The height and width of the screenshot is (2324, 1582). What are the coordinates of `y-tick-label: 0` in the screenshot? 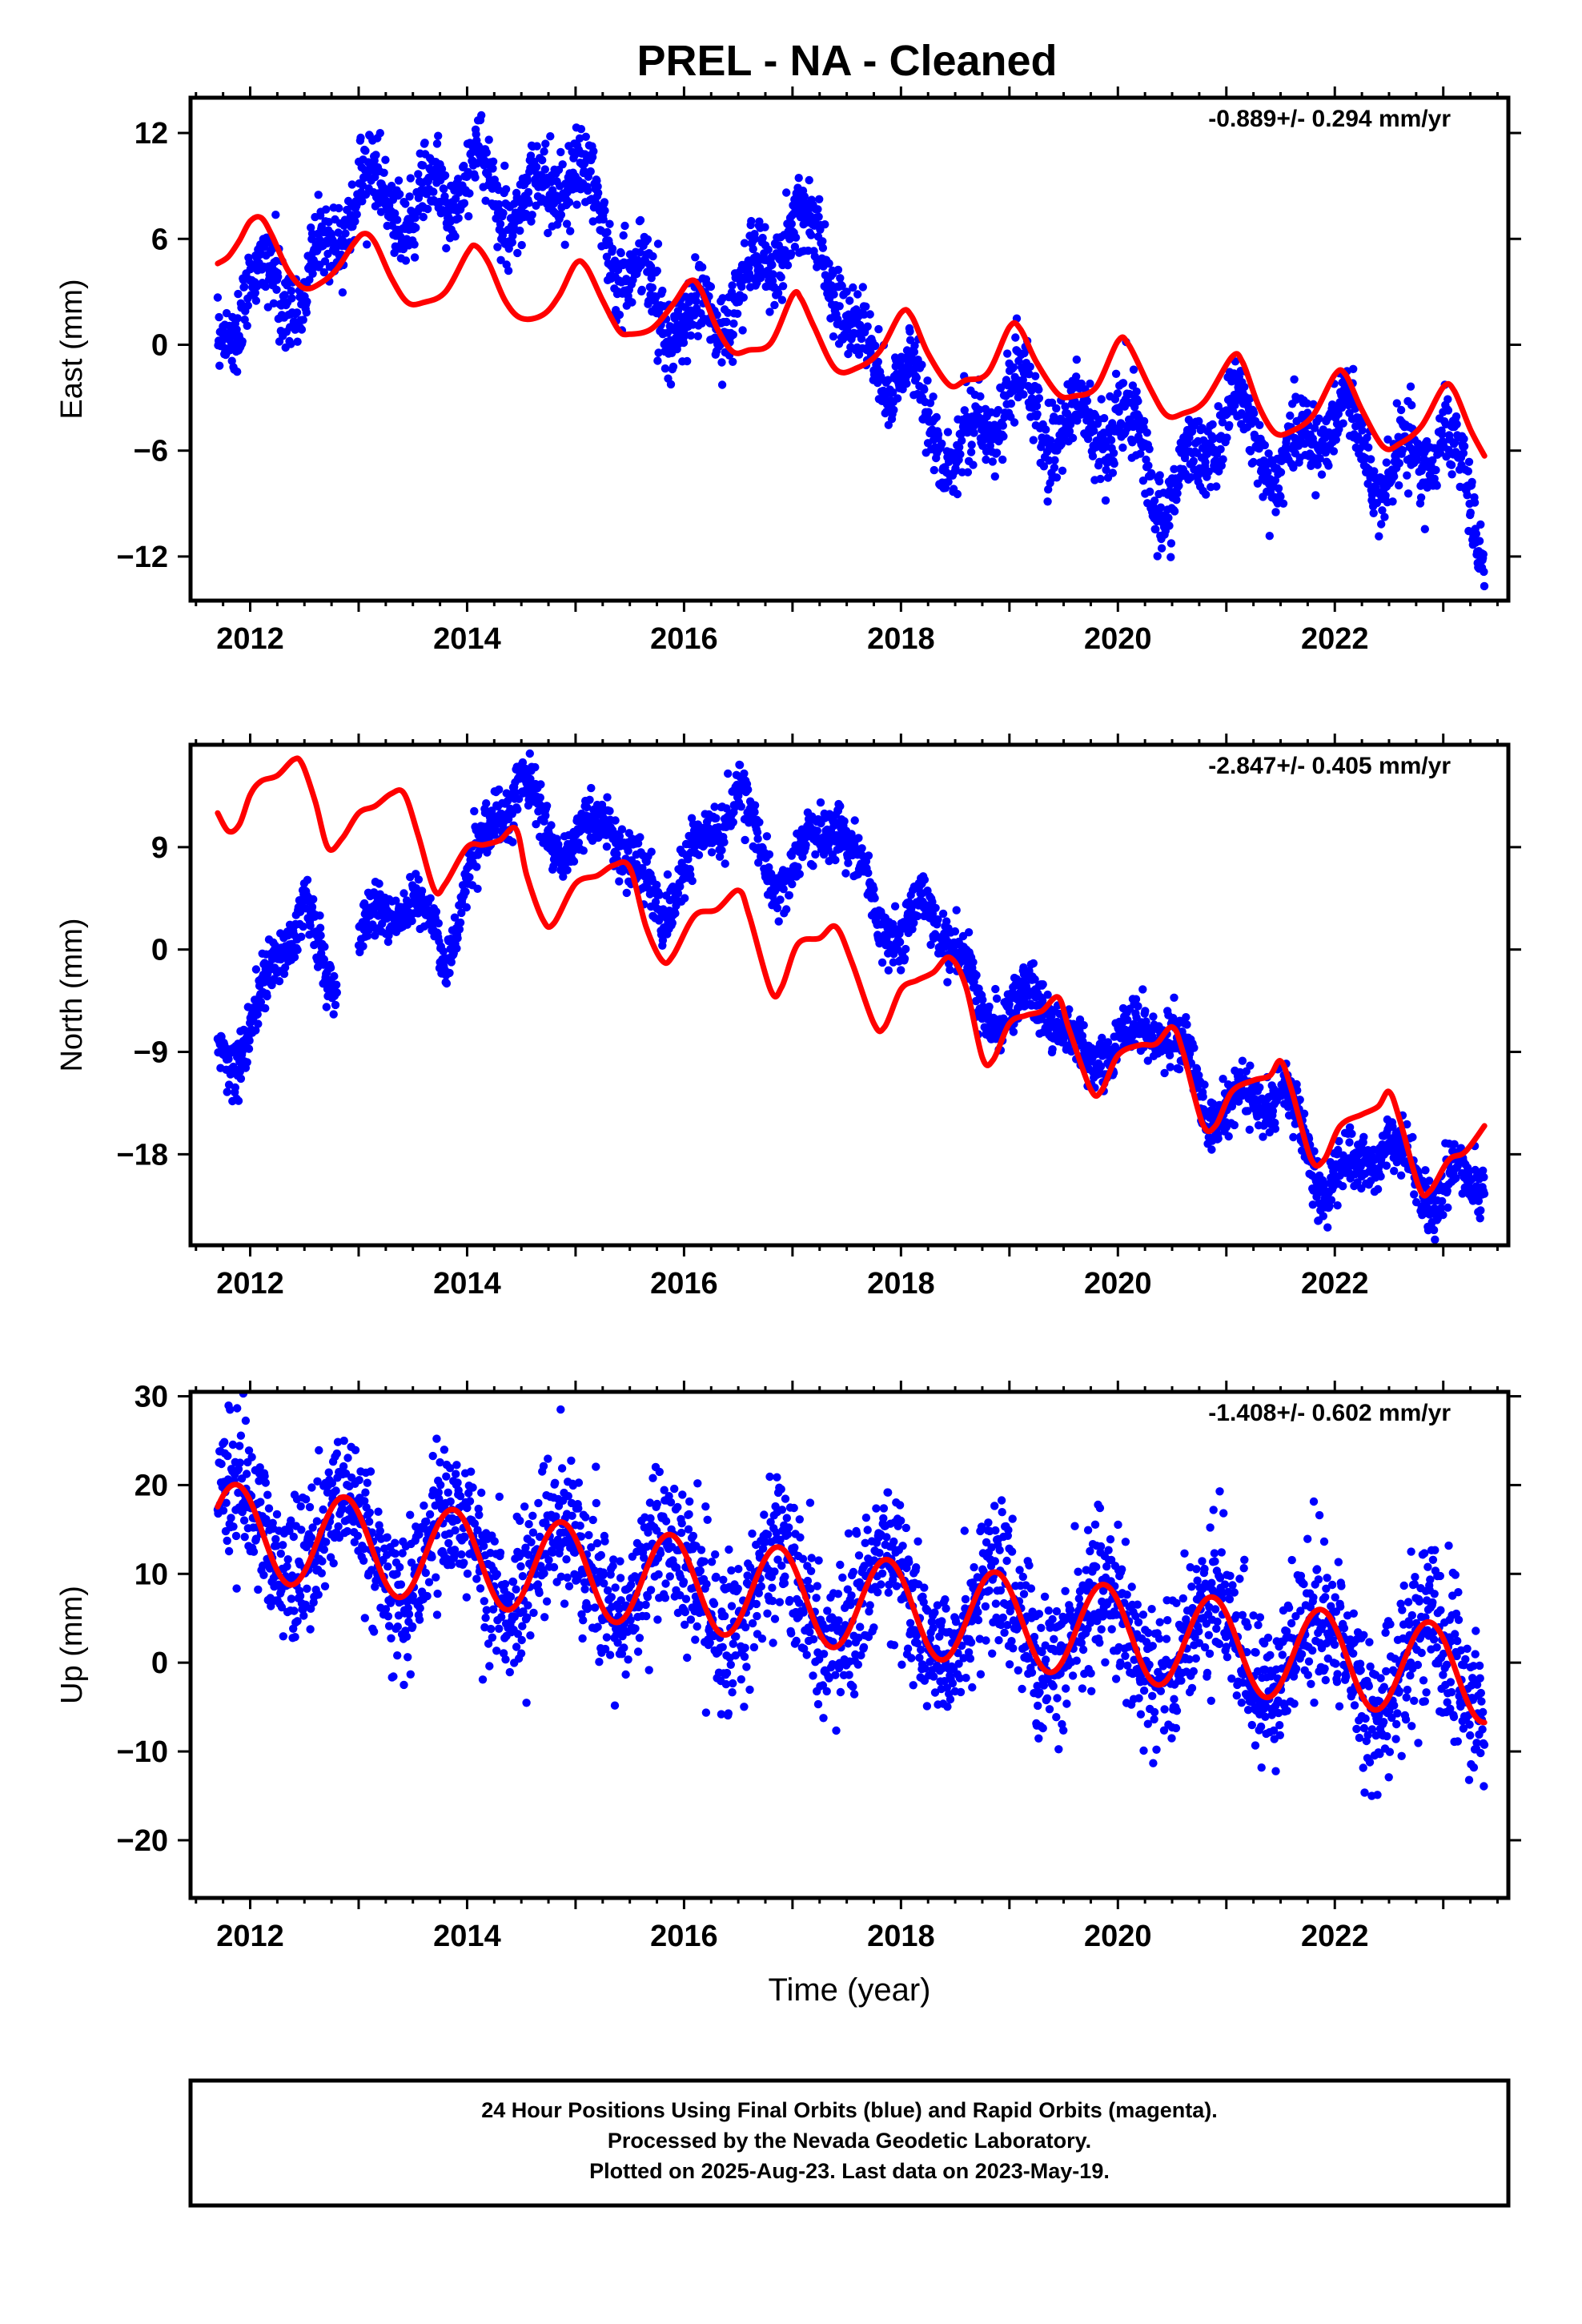 It's located at (159, 345).